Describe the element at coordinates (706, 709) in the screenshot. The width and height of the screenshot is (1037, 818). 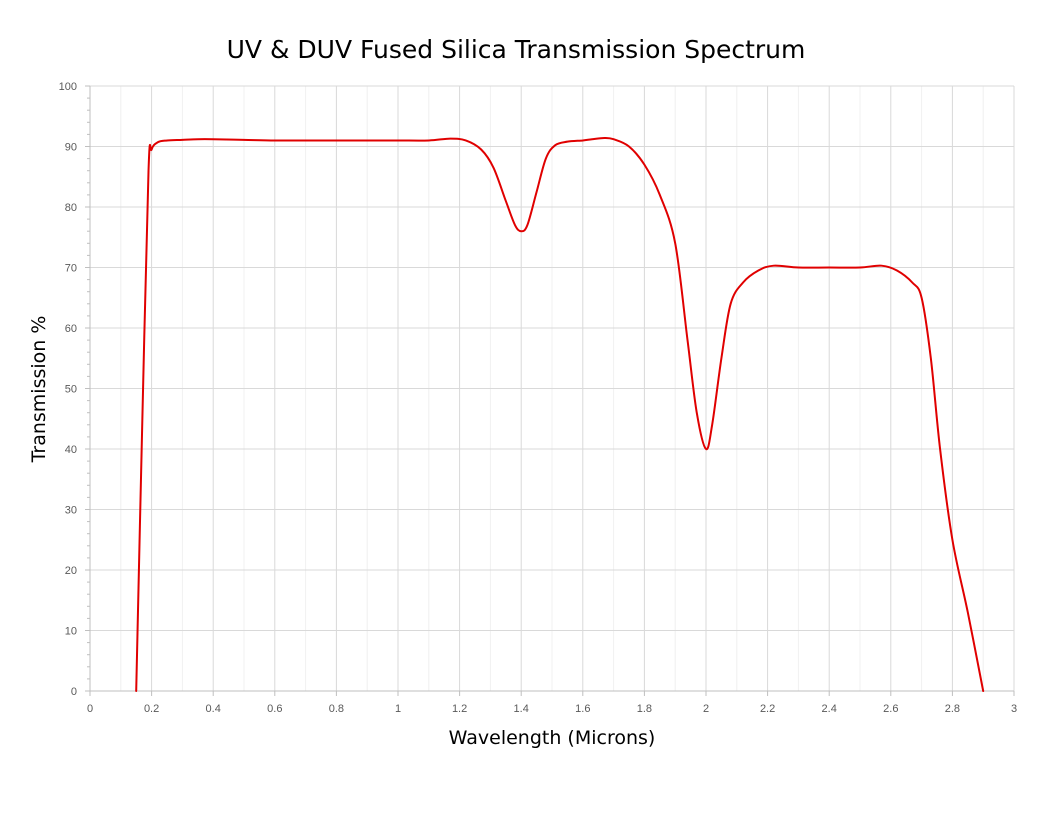
I see `x-tick-label: 2` at that location.